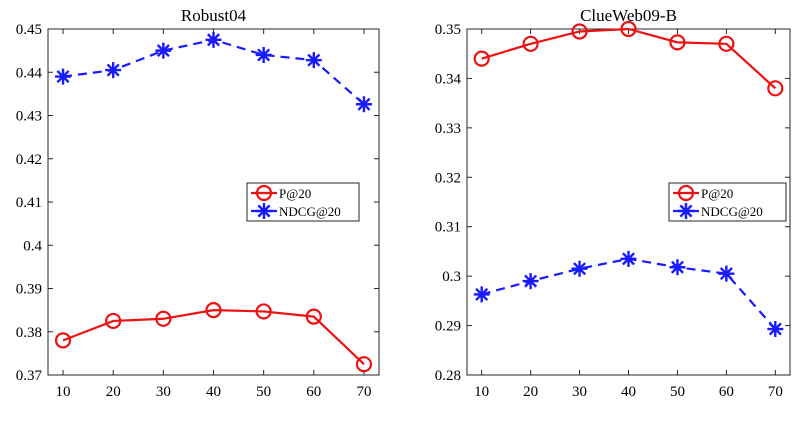 This screenshot has width=800, height=421. I want to click on chart-title: ClueWeb09-B, so click(628, 15).